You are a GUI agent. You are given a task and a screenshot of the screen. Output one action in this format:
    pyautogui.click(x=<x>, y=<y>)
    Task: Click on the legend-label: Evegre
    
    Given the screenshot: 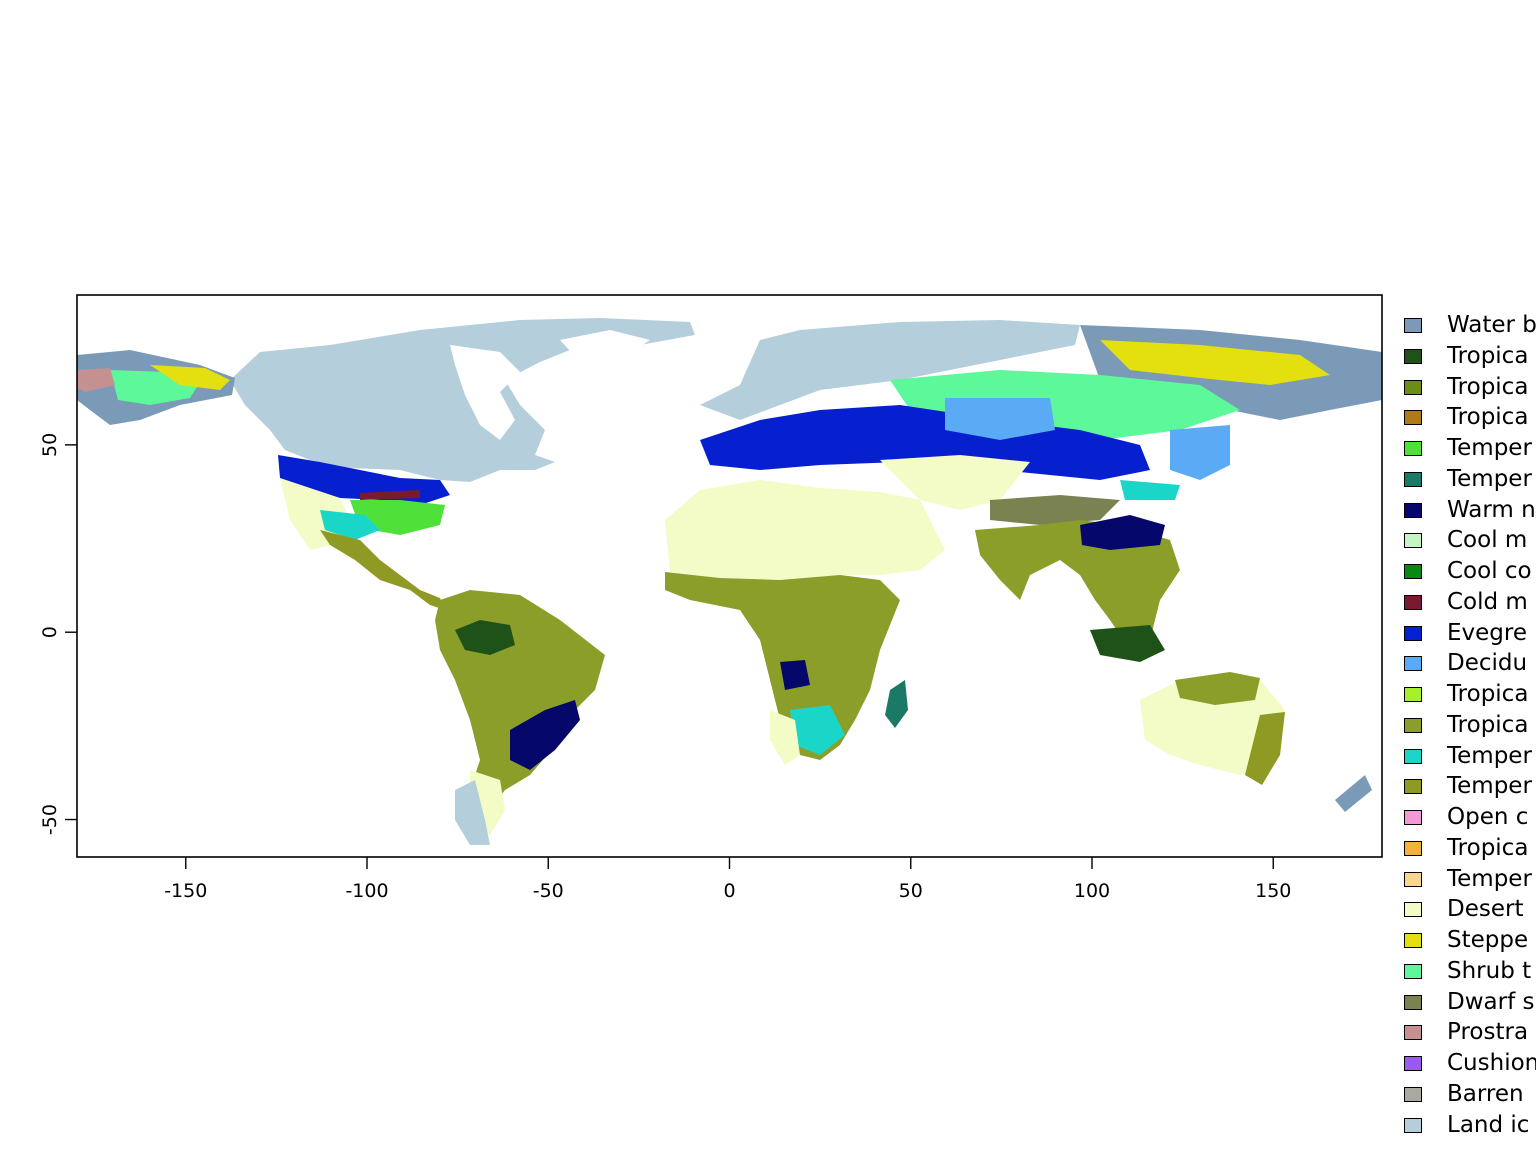 What is the action you would take?
    pyautogui.click(x=1487, y=632)
    